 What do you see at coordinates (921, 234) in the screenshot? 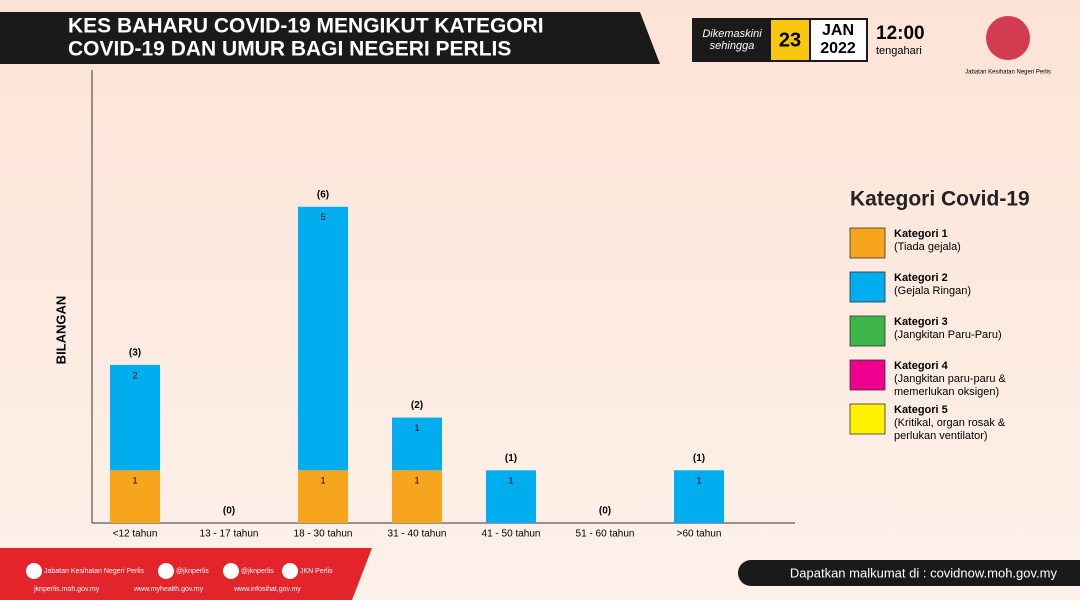
I see `legend-label: Kategori 1` at bounding box center [921, 234].